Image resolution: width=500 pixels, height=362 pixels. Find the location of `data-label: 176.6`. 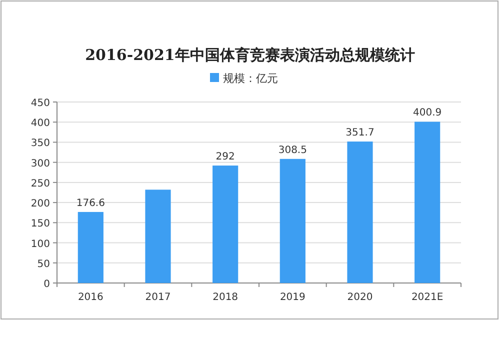

data-label: 176.6 is located at coordinates (90, 203).